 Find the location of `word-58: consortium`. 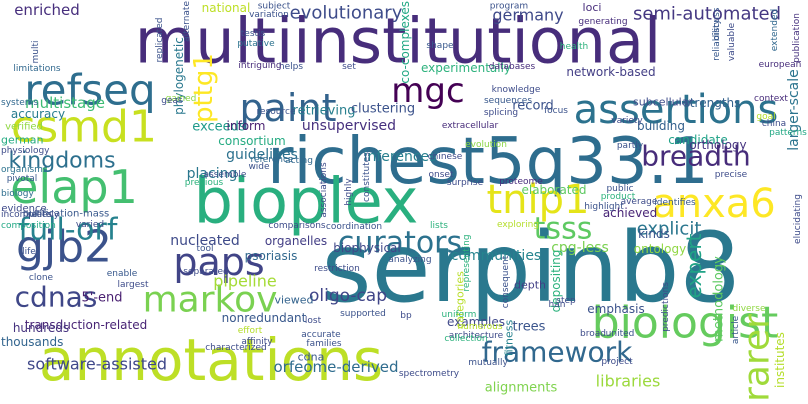

word-58: consortium is located at coordinates (251, 141).